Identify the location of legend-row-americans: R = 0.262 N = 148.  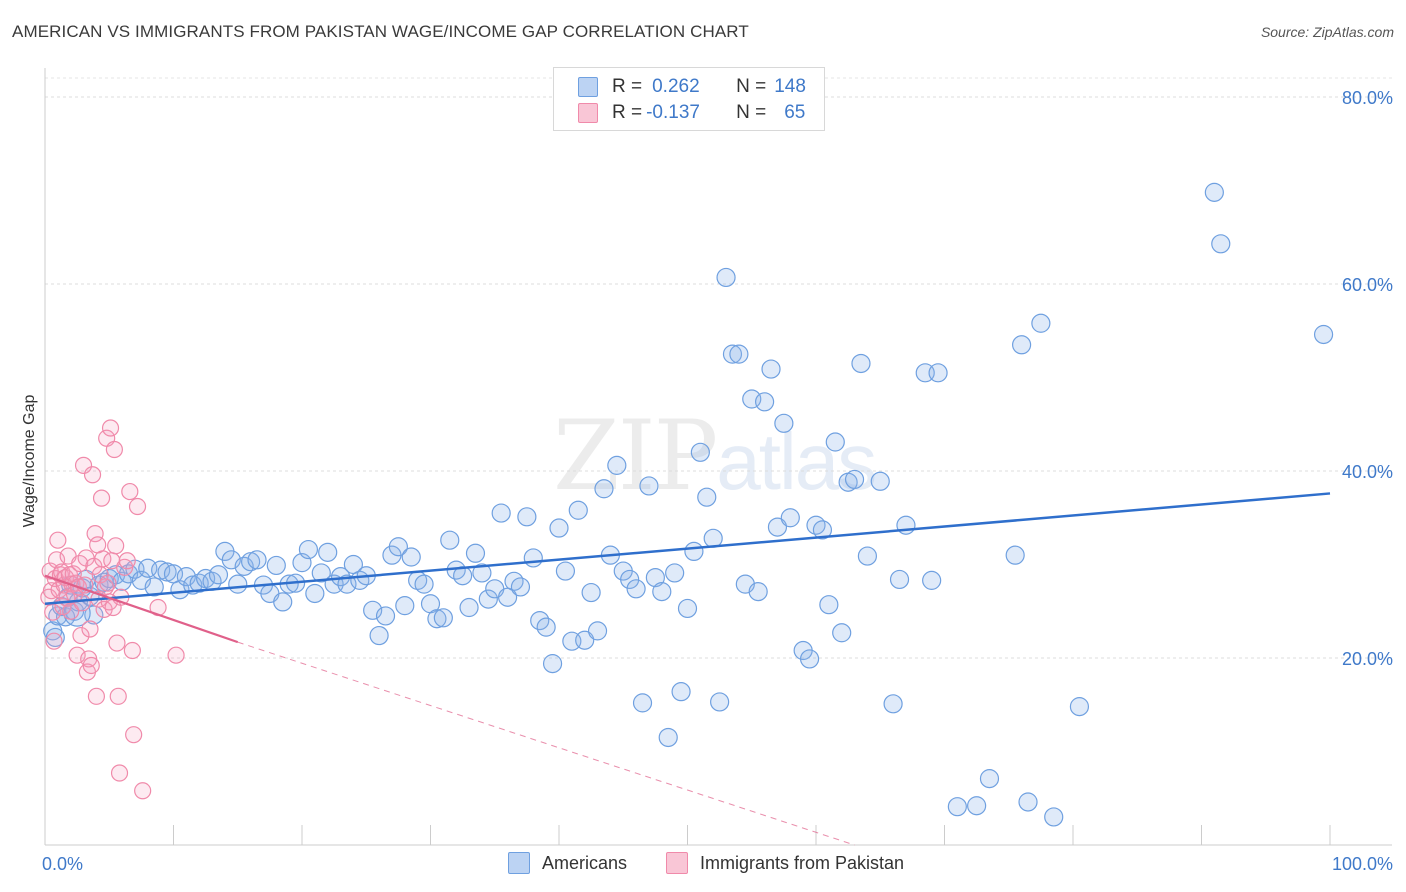
(692, 87).